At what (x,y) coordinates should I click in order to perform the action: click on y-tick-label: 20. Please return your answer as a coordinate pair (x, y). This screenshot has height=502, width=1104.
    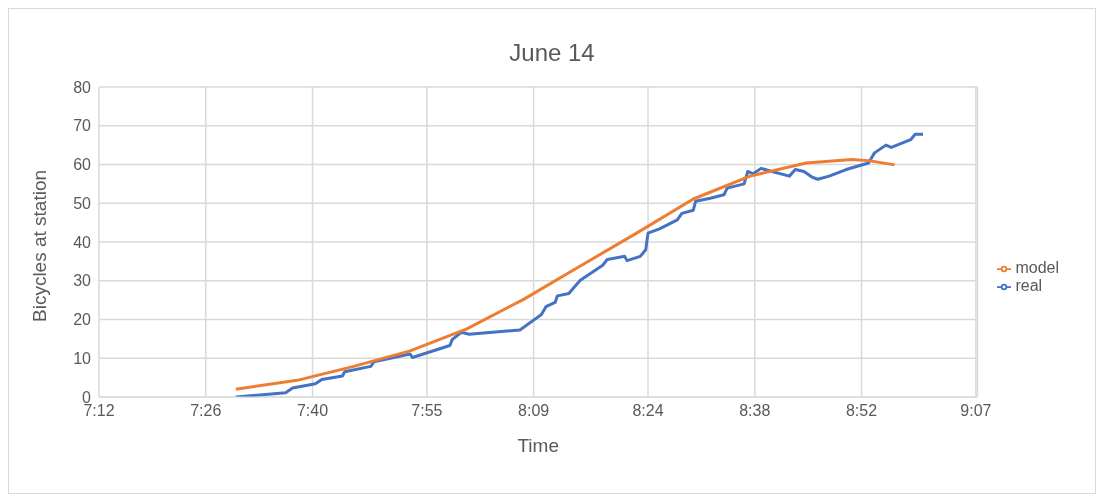
    Looking at the image, I should click on (82, 320).